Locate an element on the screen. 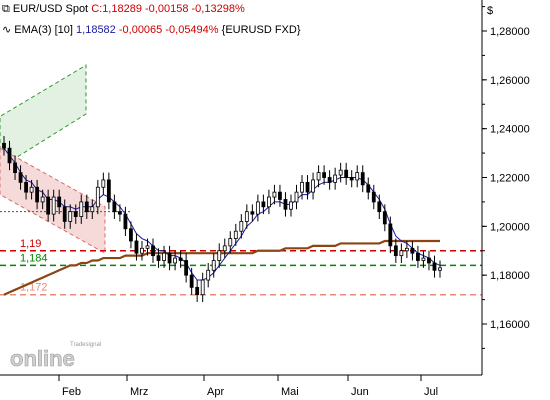 The width and height of the screenshot is (550, 400). watermark-brand: Tradesignal is located at coordinates (85, 345).